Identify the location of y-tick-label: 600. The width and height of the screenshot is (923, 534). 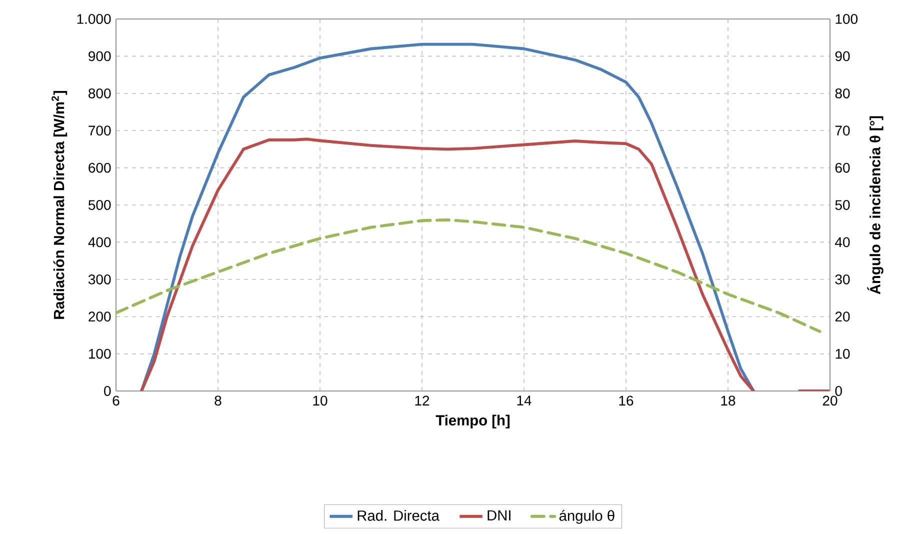
(99, 167).